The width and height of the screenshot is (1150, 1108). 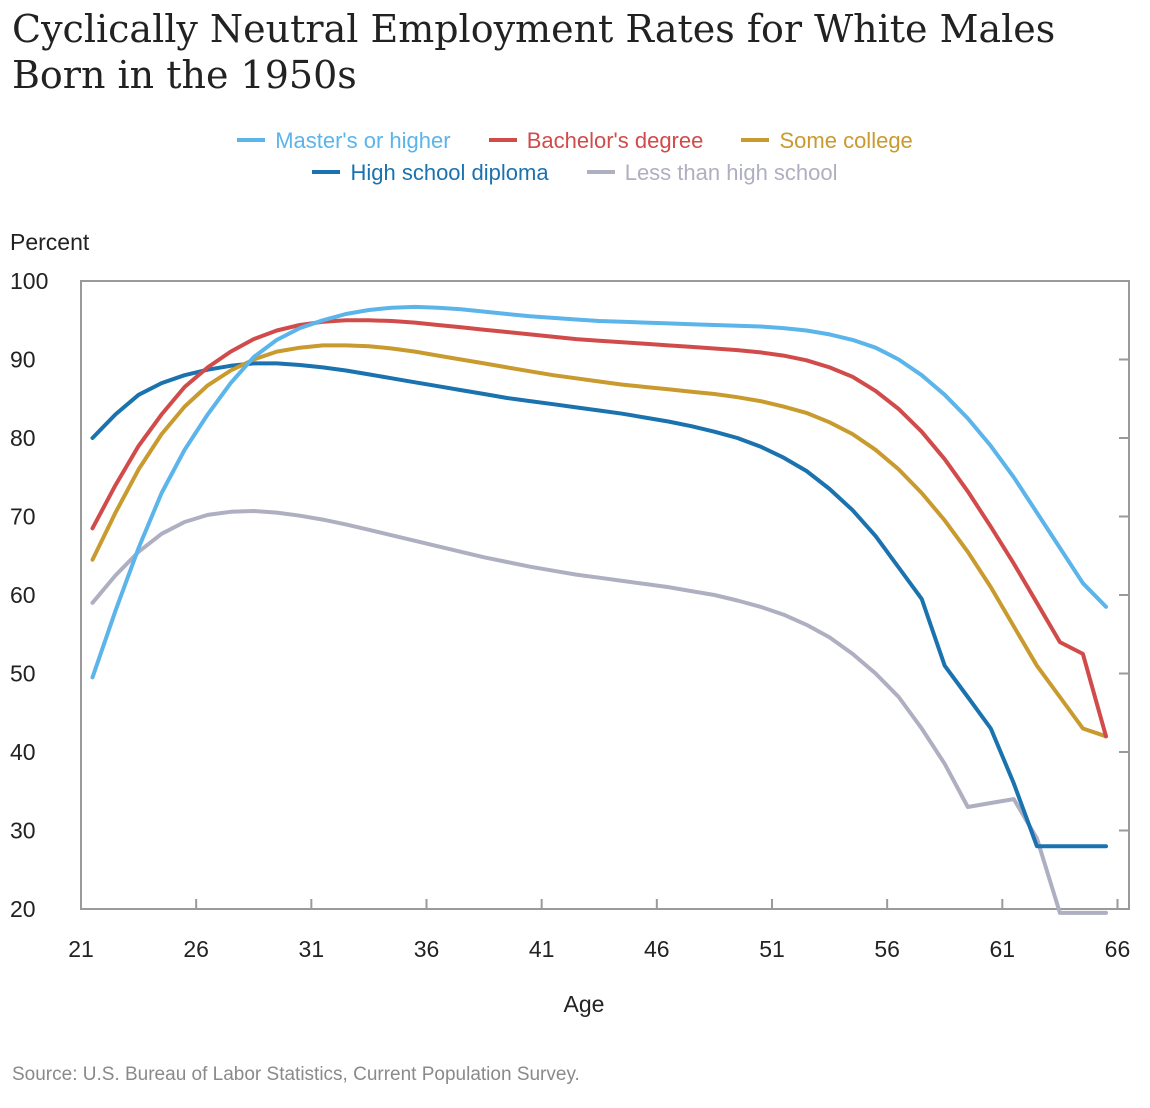 What do you see at coordinates (326, 172) in the screenshot?
I see `legend-swatch-high-school` at bounding box center [326, 172].